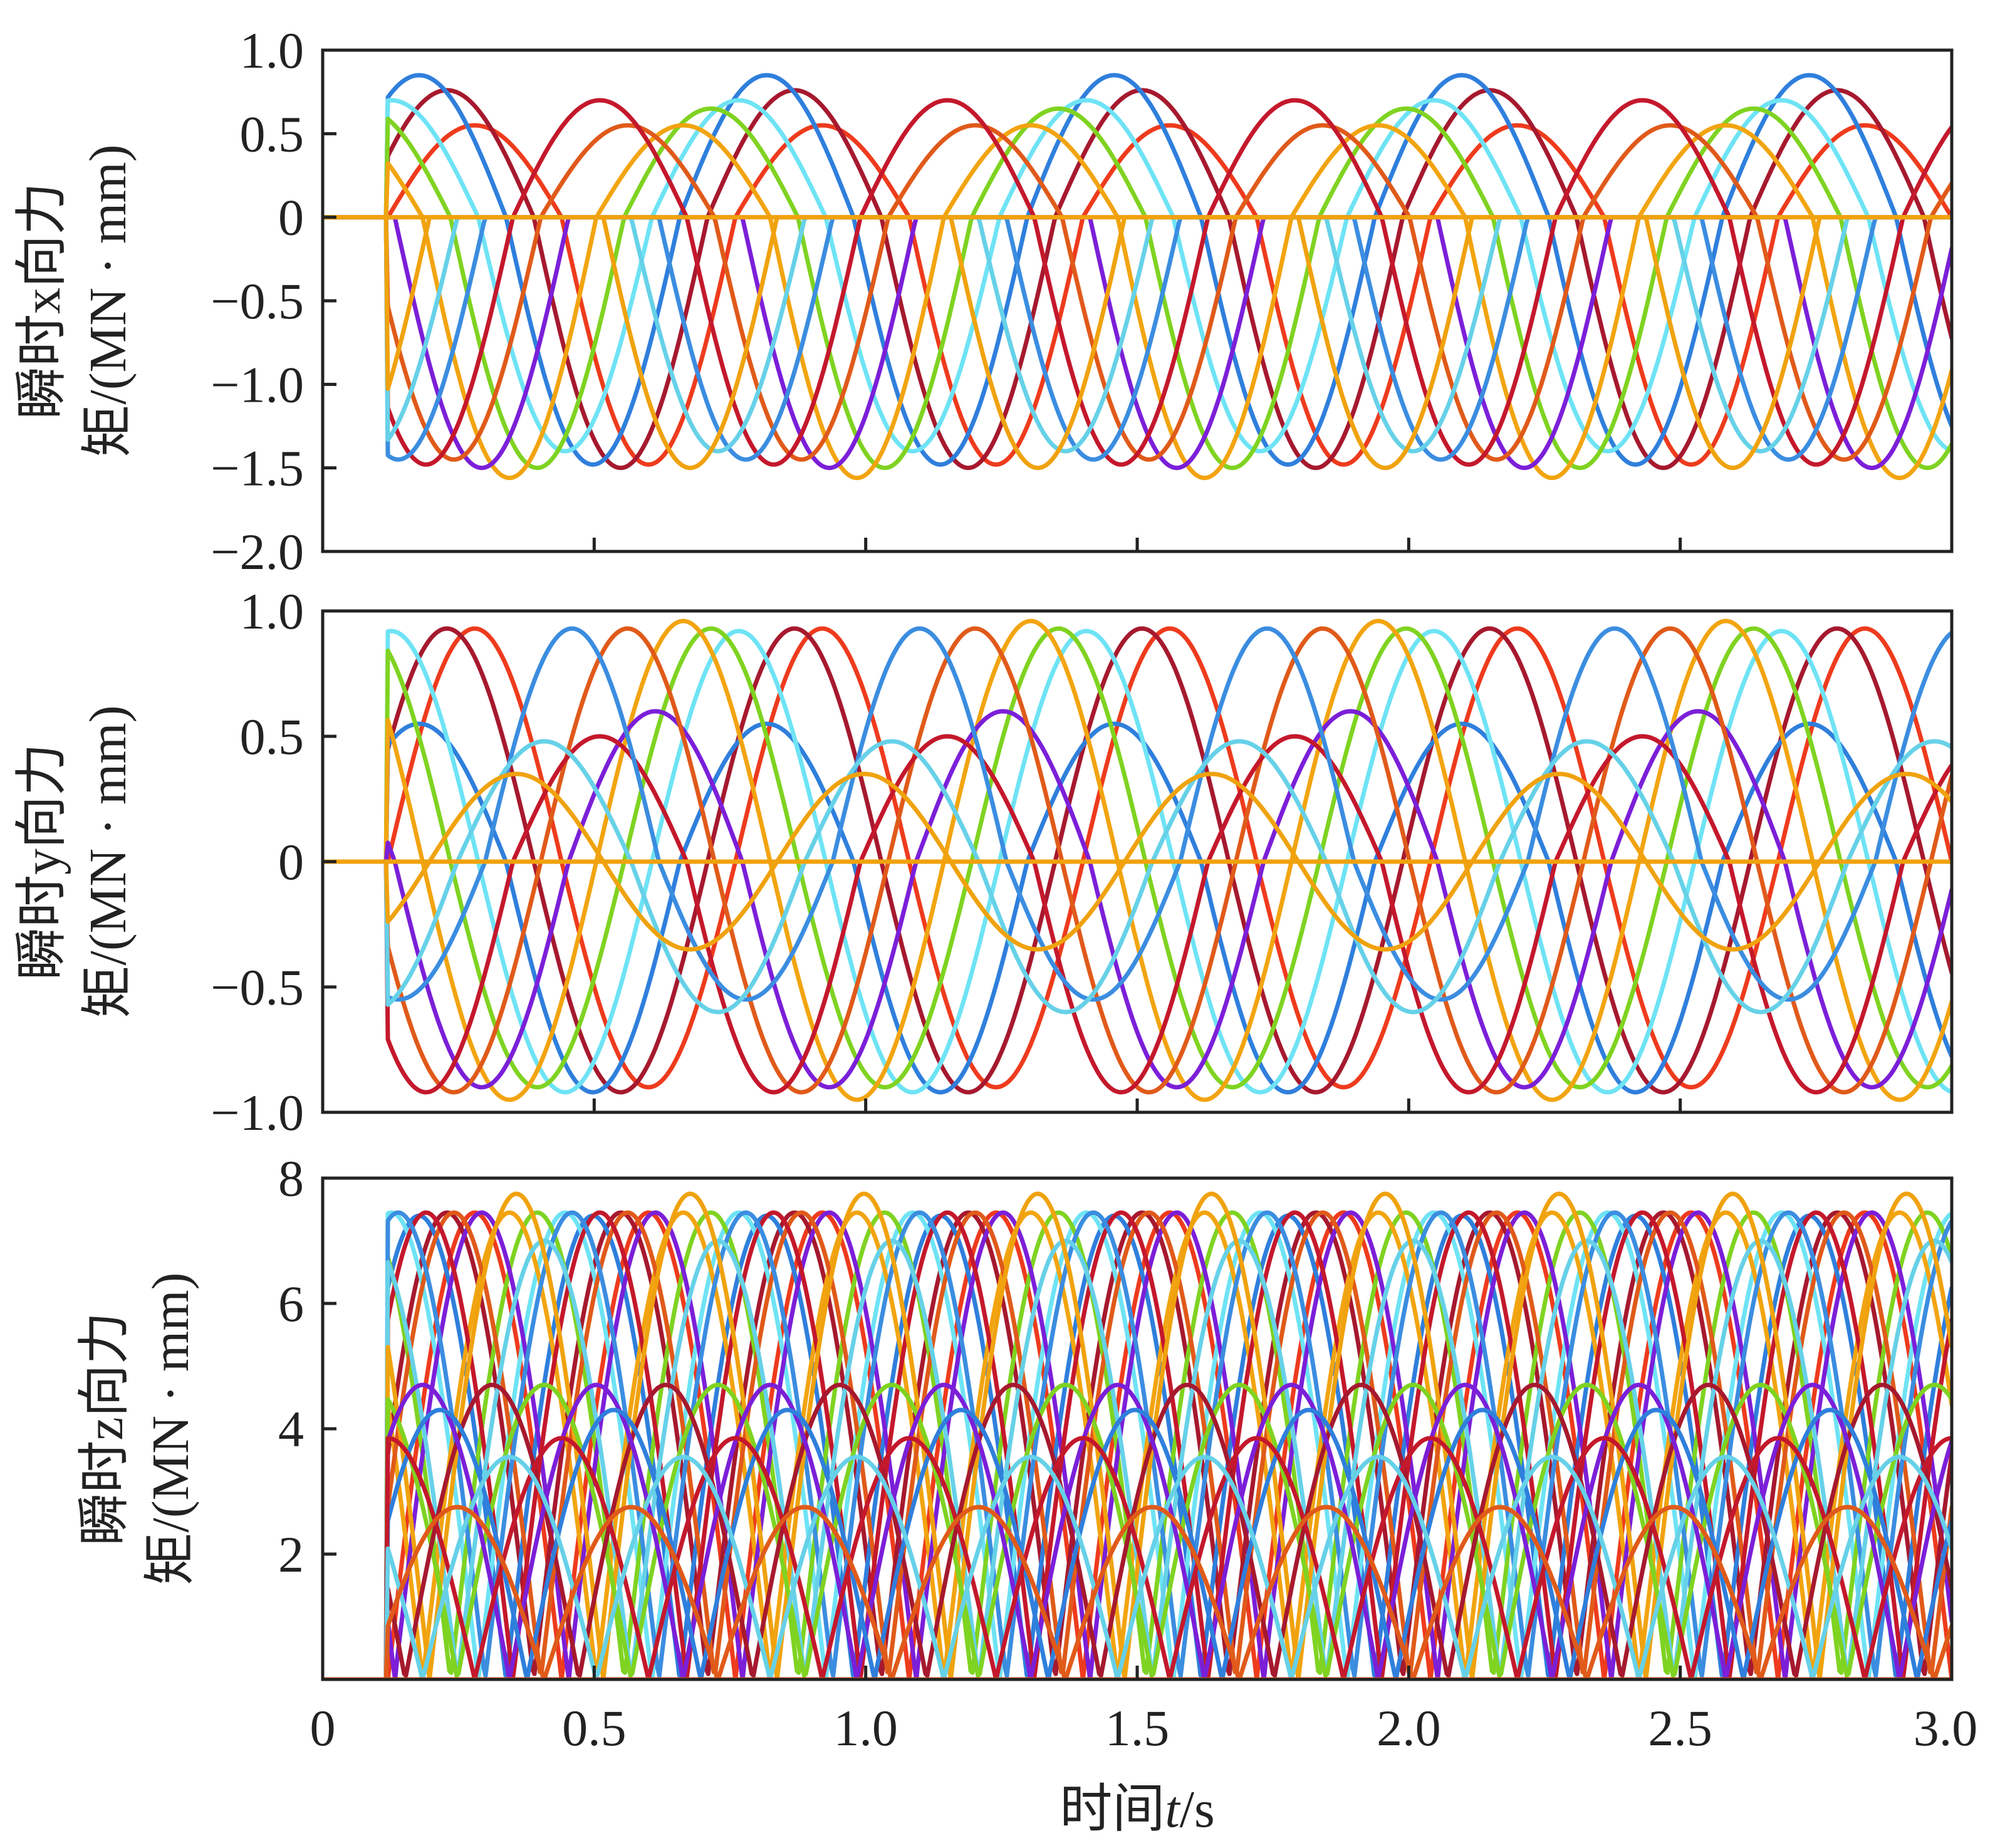 This screenshot has width=2005, height=1848. What do you see at coordinates (272, 611) in the screenshot?
I see `y-tick-label-y-0: 1.0` at bounding box center [272, 611].